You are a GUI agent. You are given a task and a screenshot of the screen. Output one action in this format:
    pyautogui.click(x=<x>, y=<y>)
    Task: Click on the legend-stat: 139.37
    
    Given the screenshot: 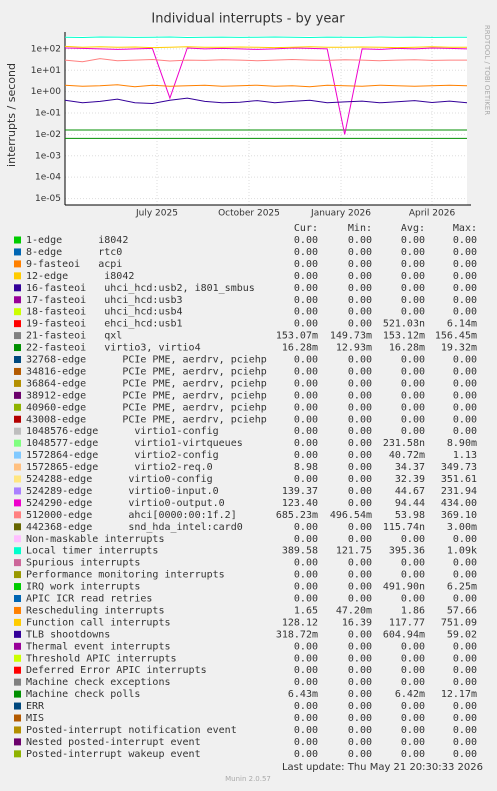 What is the action you would take?
    pyautogui.click(x=300, y=491)
    